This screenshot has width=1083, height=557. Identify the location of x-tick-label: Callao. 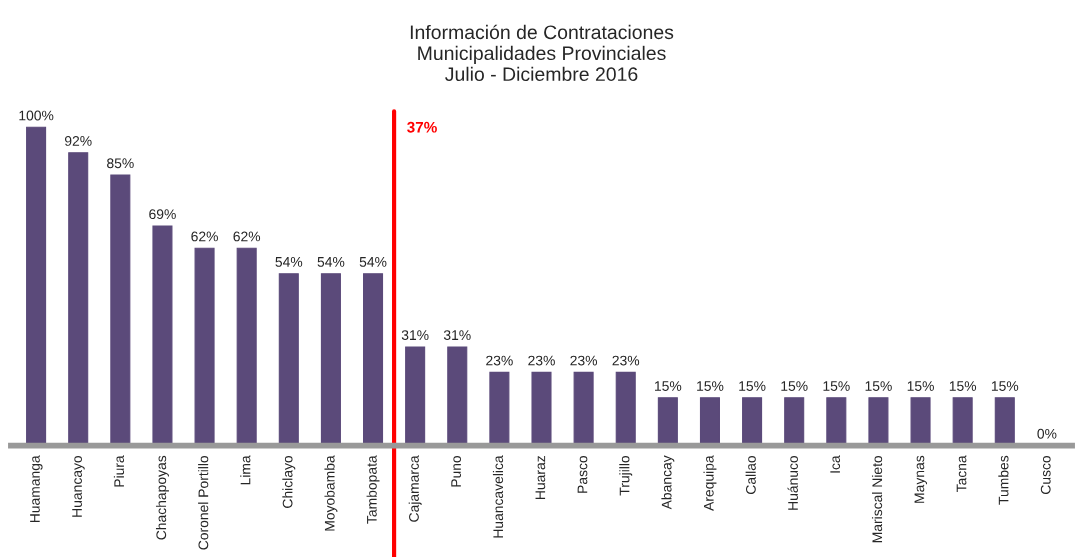
(750, 474).